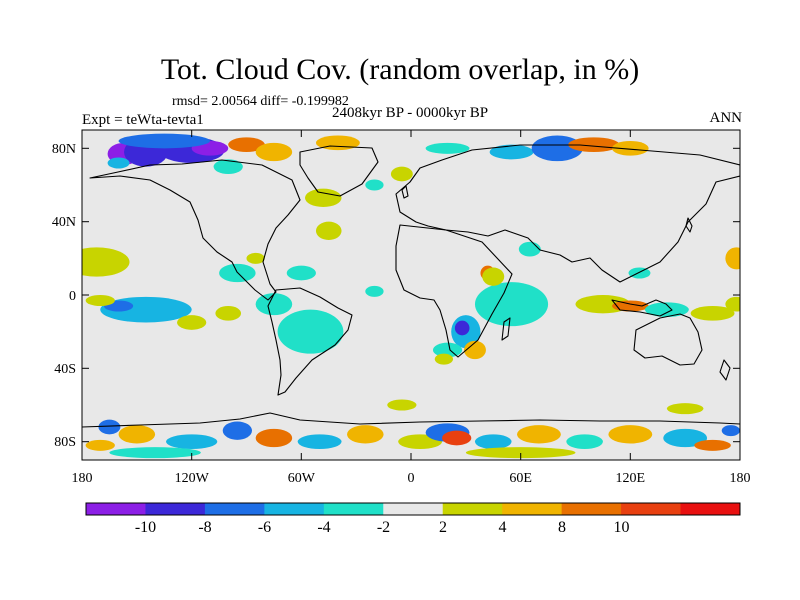 Image resolution: width=800 pixels, height=600 pixels. I want to click on colorbar-label: -2, so click(383, 527).